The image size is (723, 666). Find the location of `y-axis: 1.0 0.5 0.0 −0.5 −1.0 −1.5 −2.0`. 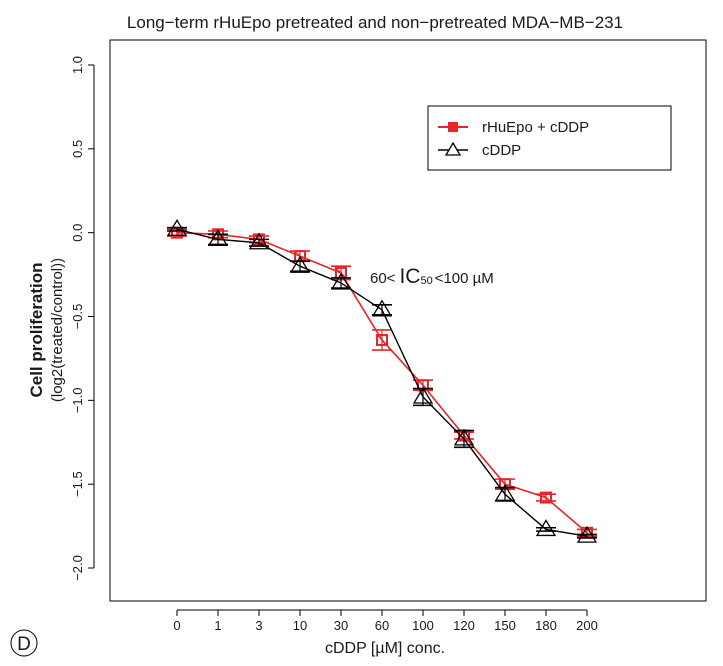

y-axis: 1.0 0.5 0.0 −0.5 −1.0 −1.5 −2.0 is located at coordinates (82, 318).